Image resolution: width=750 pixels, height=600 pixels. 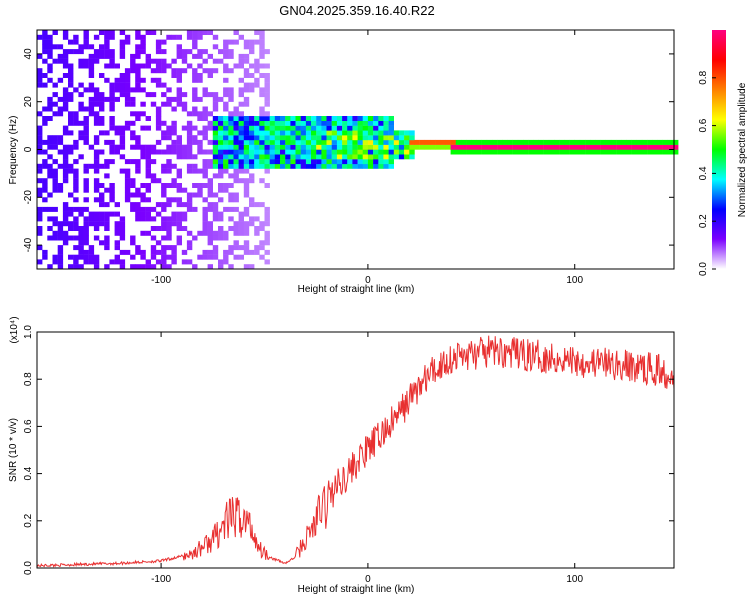 I want to click on spectrogram-y-label: Frequency (Hz), so click(x=13, y=150).